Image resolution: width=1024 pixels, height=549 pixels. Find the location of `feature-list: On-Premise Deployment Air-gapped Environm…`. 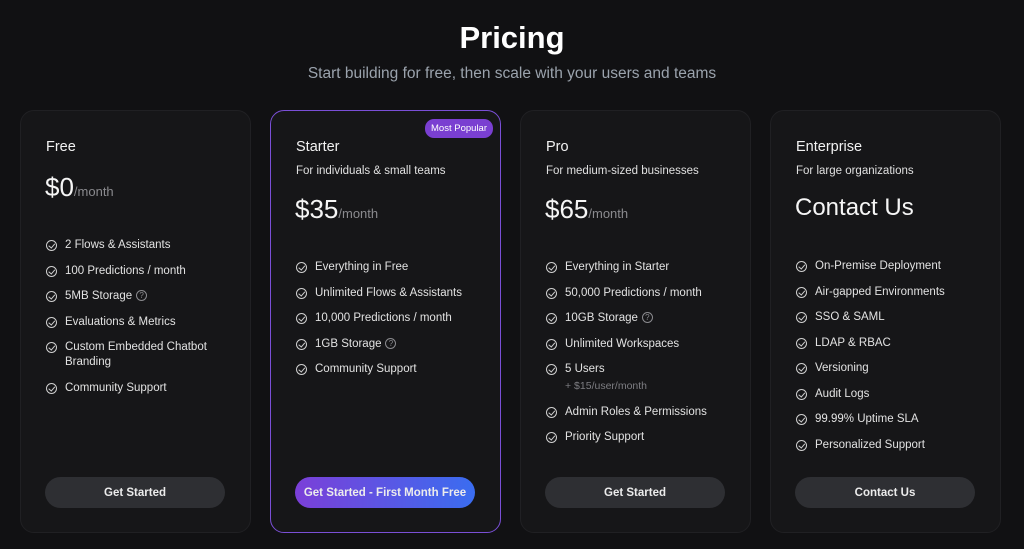

feature-list: On-Premise Deployment Air-gapped Environm… is located at coordinates (893, 361).